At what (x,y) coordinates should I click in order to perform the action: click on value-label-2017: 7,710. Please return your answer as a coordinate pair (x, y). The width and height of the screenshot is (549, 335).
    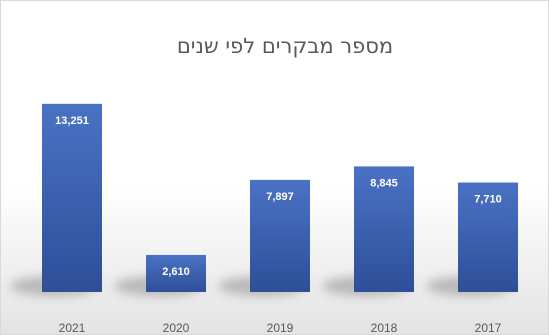
    Looking at the image, I should click on (488, 200).